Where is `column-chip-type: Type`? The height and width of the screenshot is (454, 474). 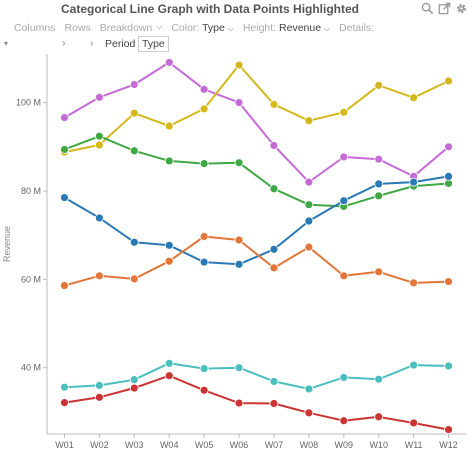 column-chip-type: Type is located at coordinates (153, 44).